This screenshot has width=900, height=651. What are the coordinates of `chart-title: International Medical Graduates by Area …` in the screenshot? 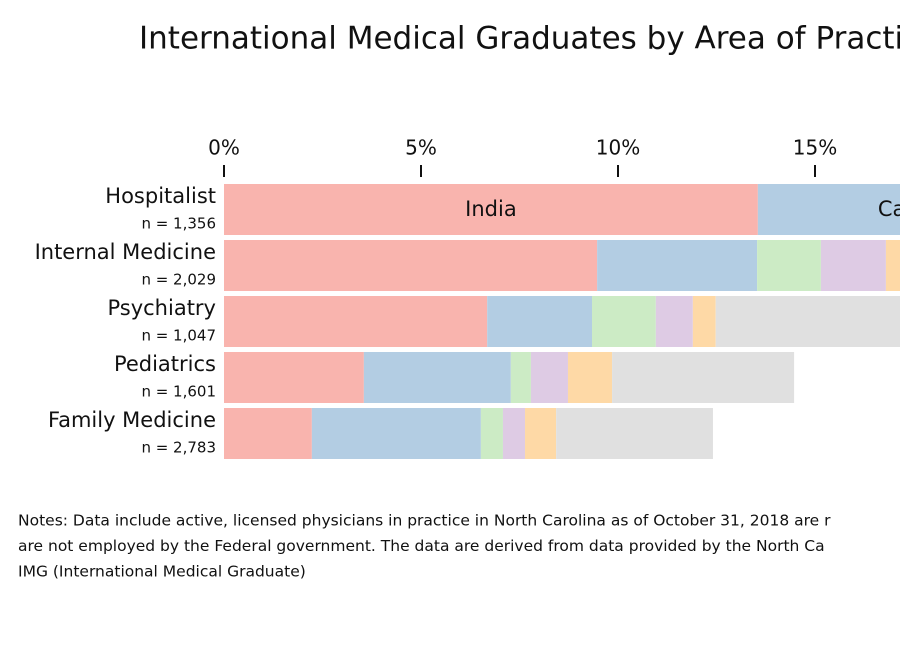 It's located at (519, 39).